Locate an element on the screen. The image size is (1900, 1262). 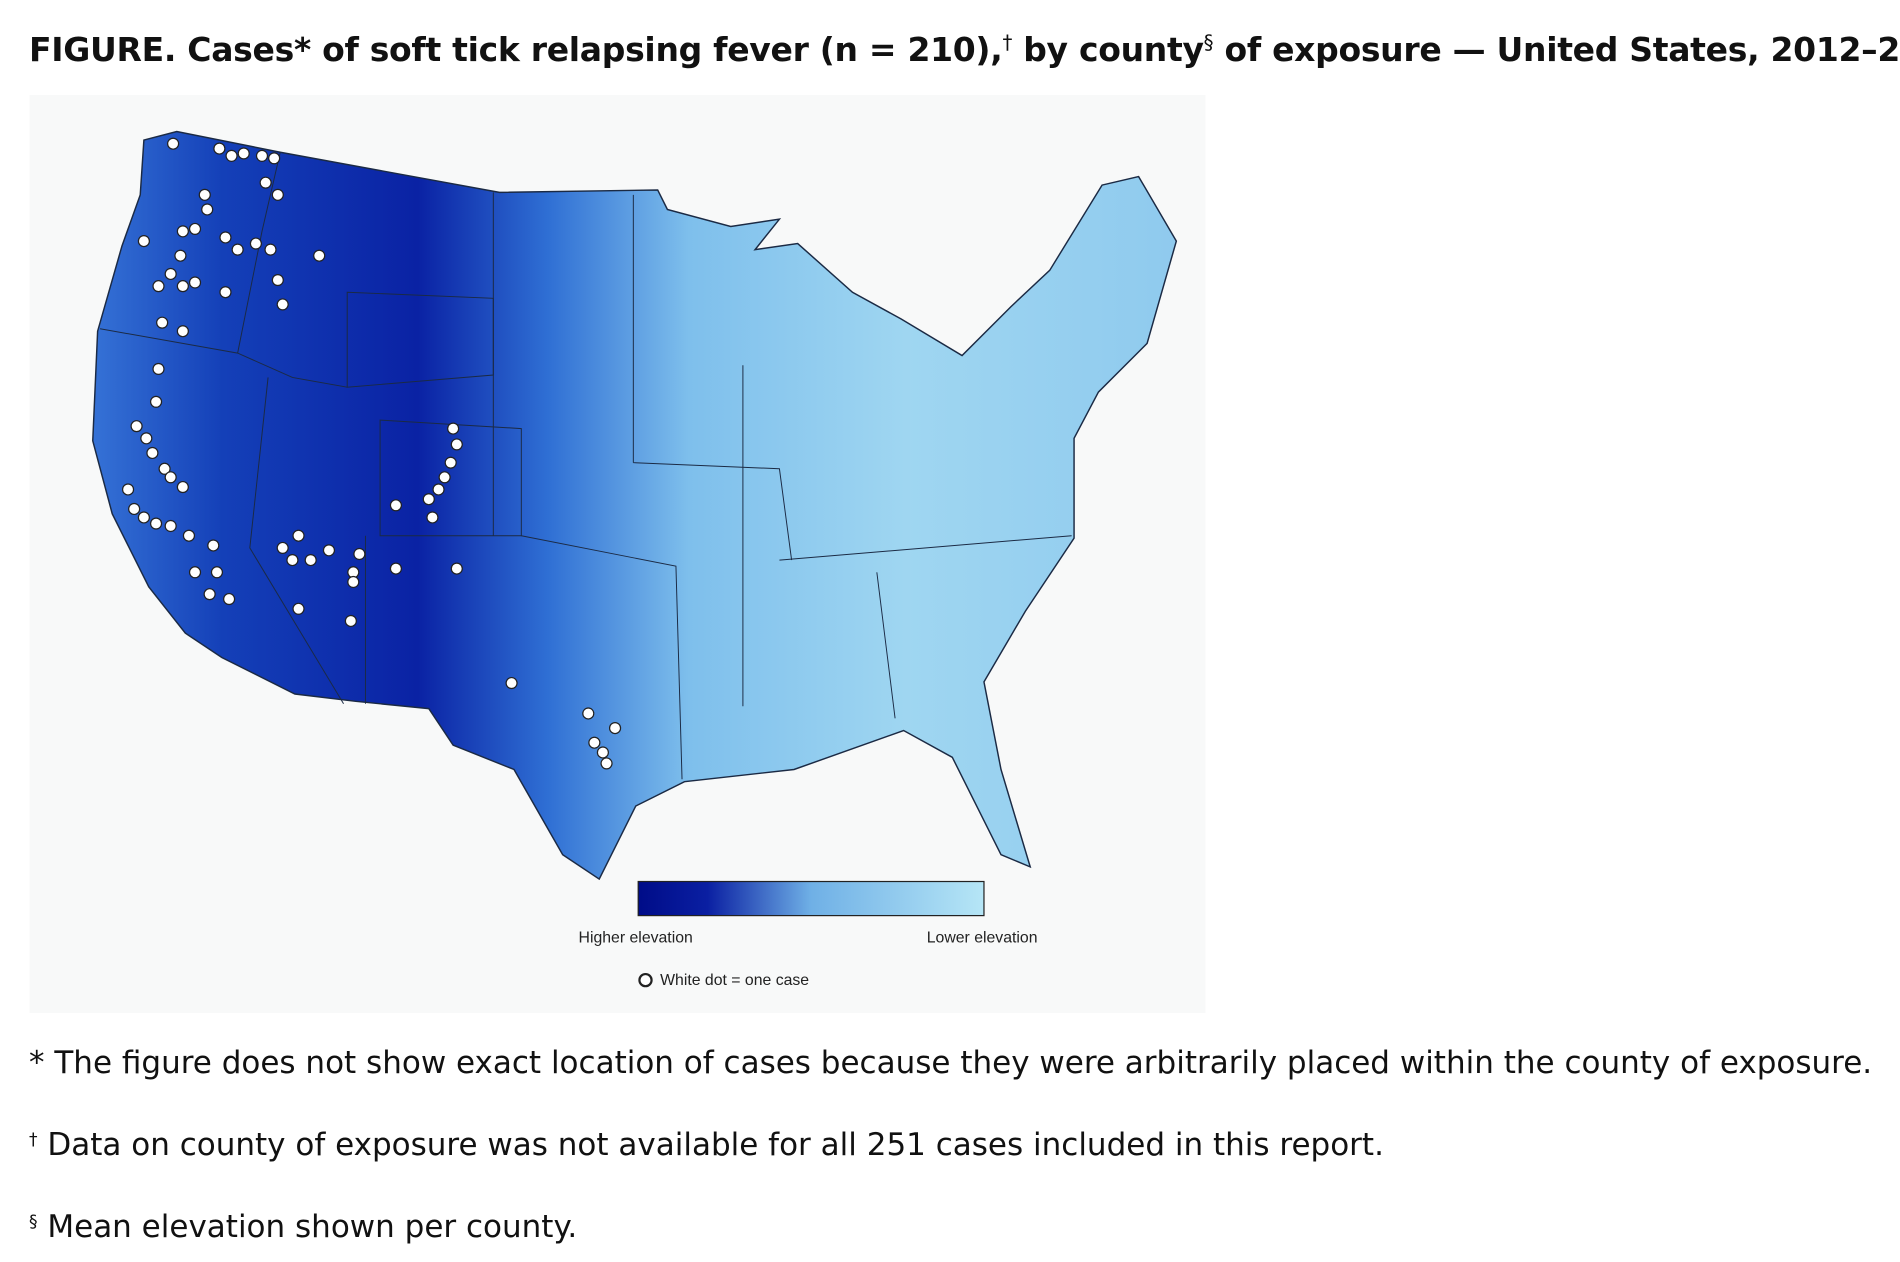
legend-label: White dot = one case is located at coordinates (734, 980).